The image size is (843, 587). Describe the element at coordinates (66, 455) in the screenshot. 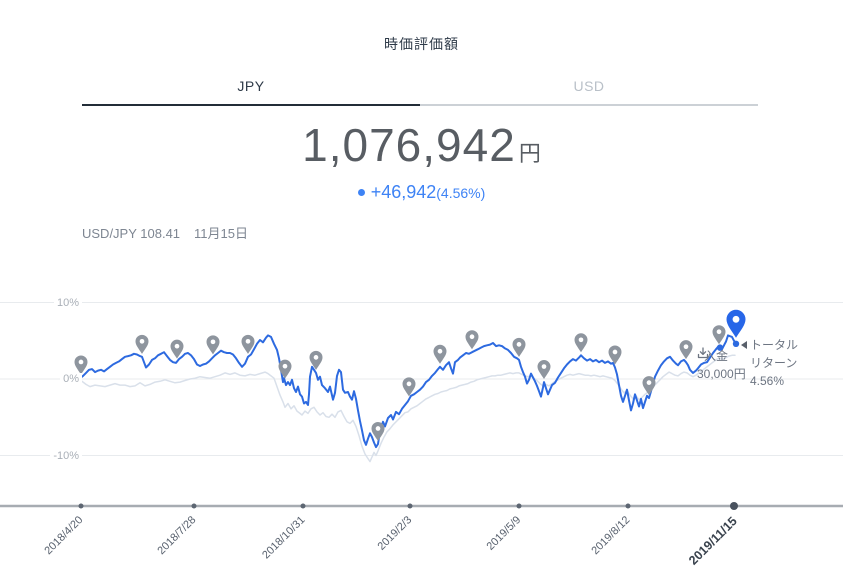

I see `y-axis-label: -10%` at that location.